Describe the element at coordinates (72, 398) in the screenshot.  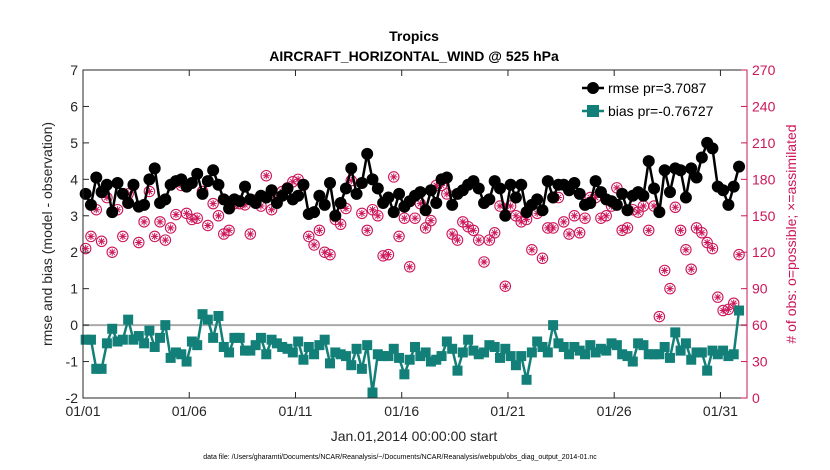
I see `y-tick-label: -2` at that location.